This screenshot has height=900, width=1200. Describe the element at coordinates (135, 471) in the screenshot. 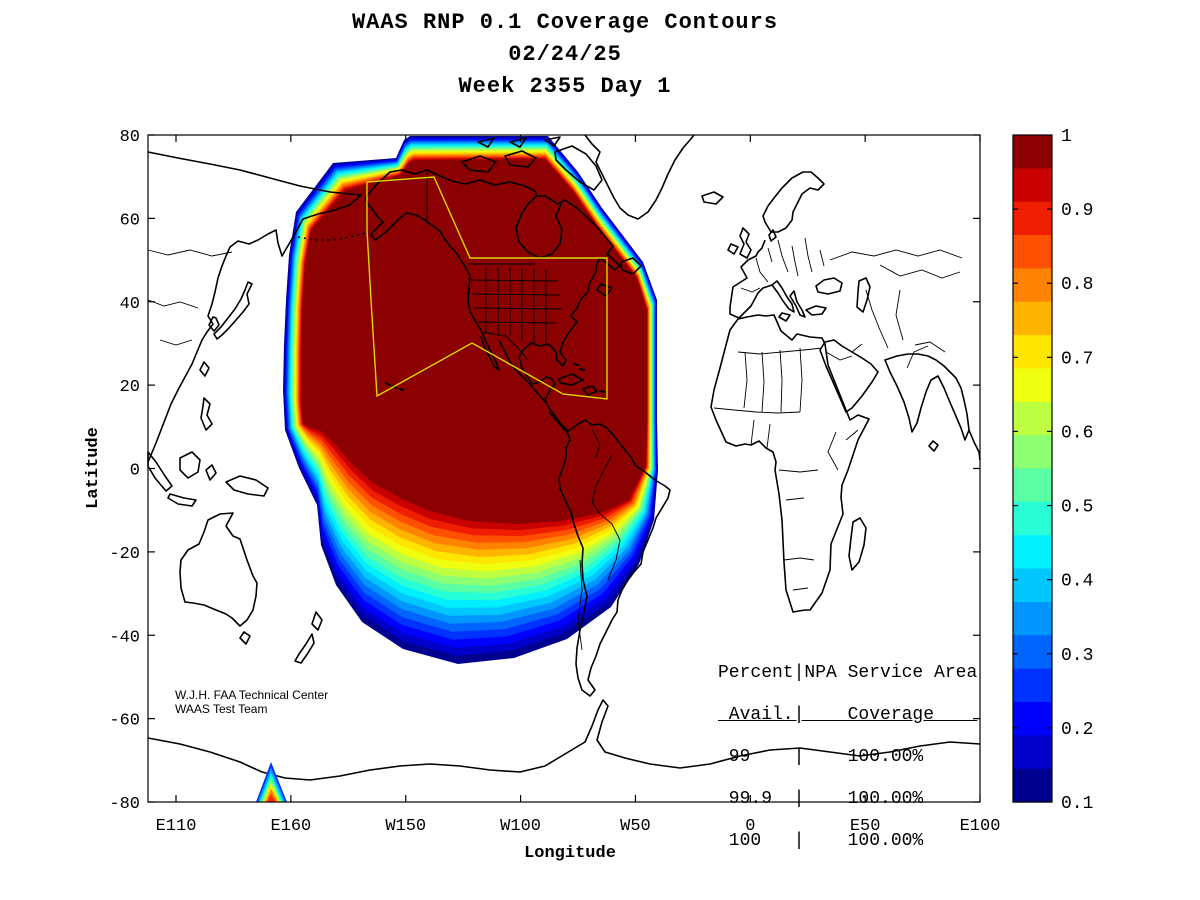

I see `y-tick-label: 0` at that location.